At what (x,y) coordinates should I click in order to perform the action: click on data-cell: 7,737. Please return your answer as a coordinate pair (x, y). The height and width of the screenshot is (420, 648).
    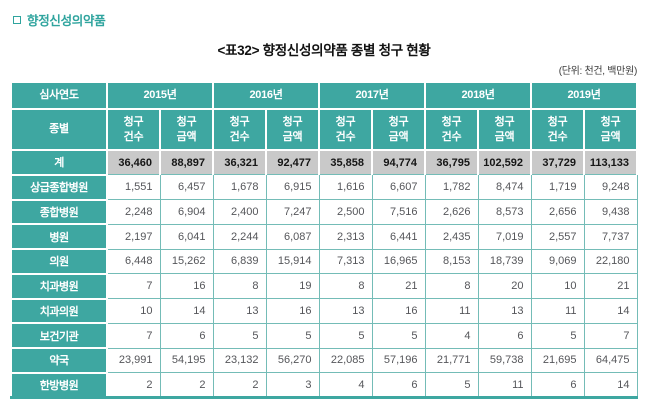
    Looking at the image, I should click on (610, 236).